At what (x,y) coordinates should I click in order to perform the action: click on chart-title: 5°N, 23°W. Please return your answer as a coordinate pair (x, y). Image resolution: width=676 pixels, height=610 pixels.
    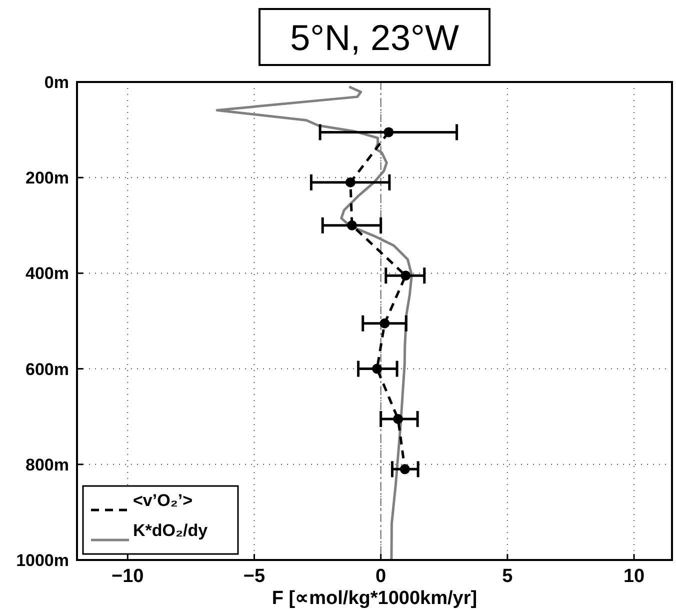
    Looking at the image, I should click on (374, 37).